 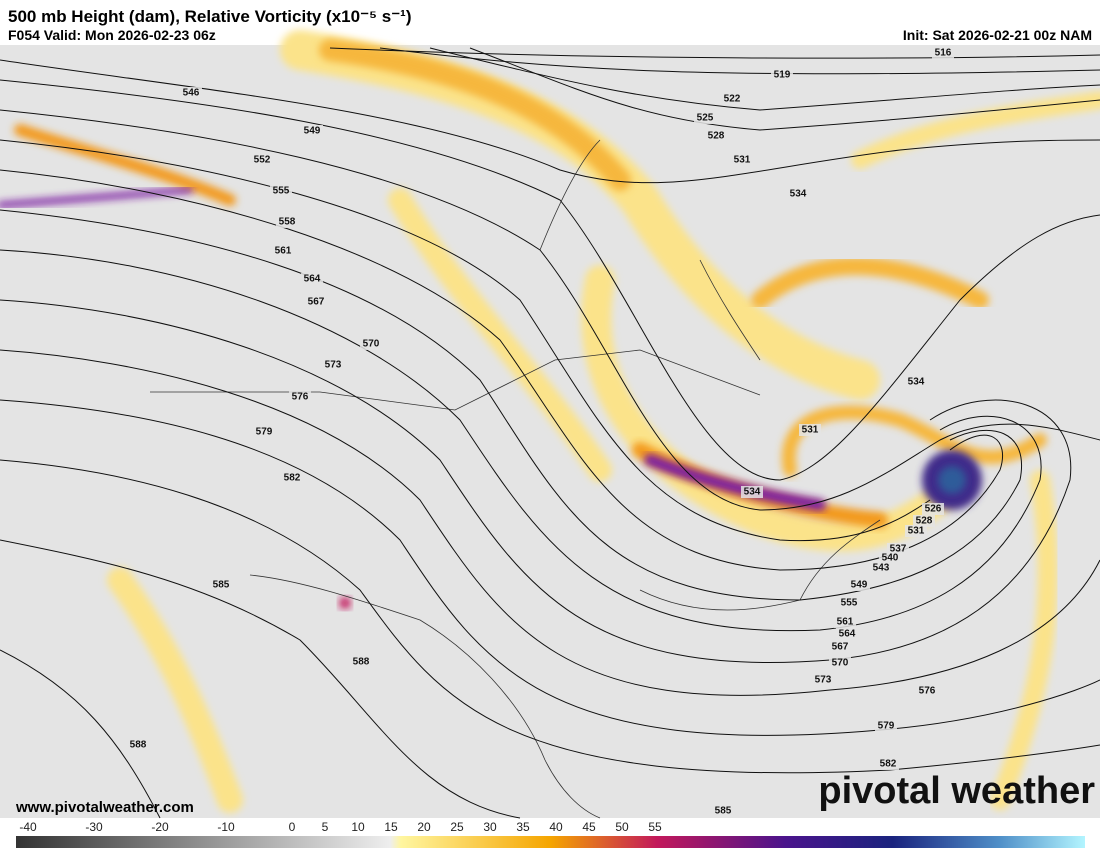 I want to click on contour-label: 526, so click(x=933, y=509).